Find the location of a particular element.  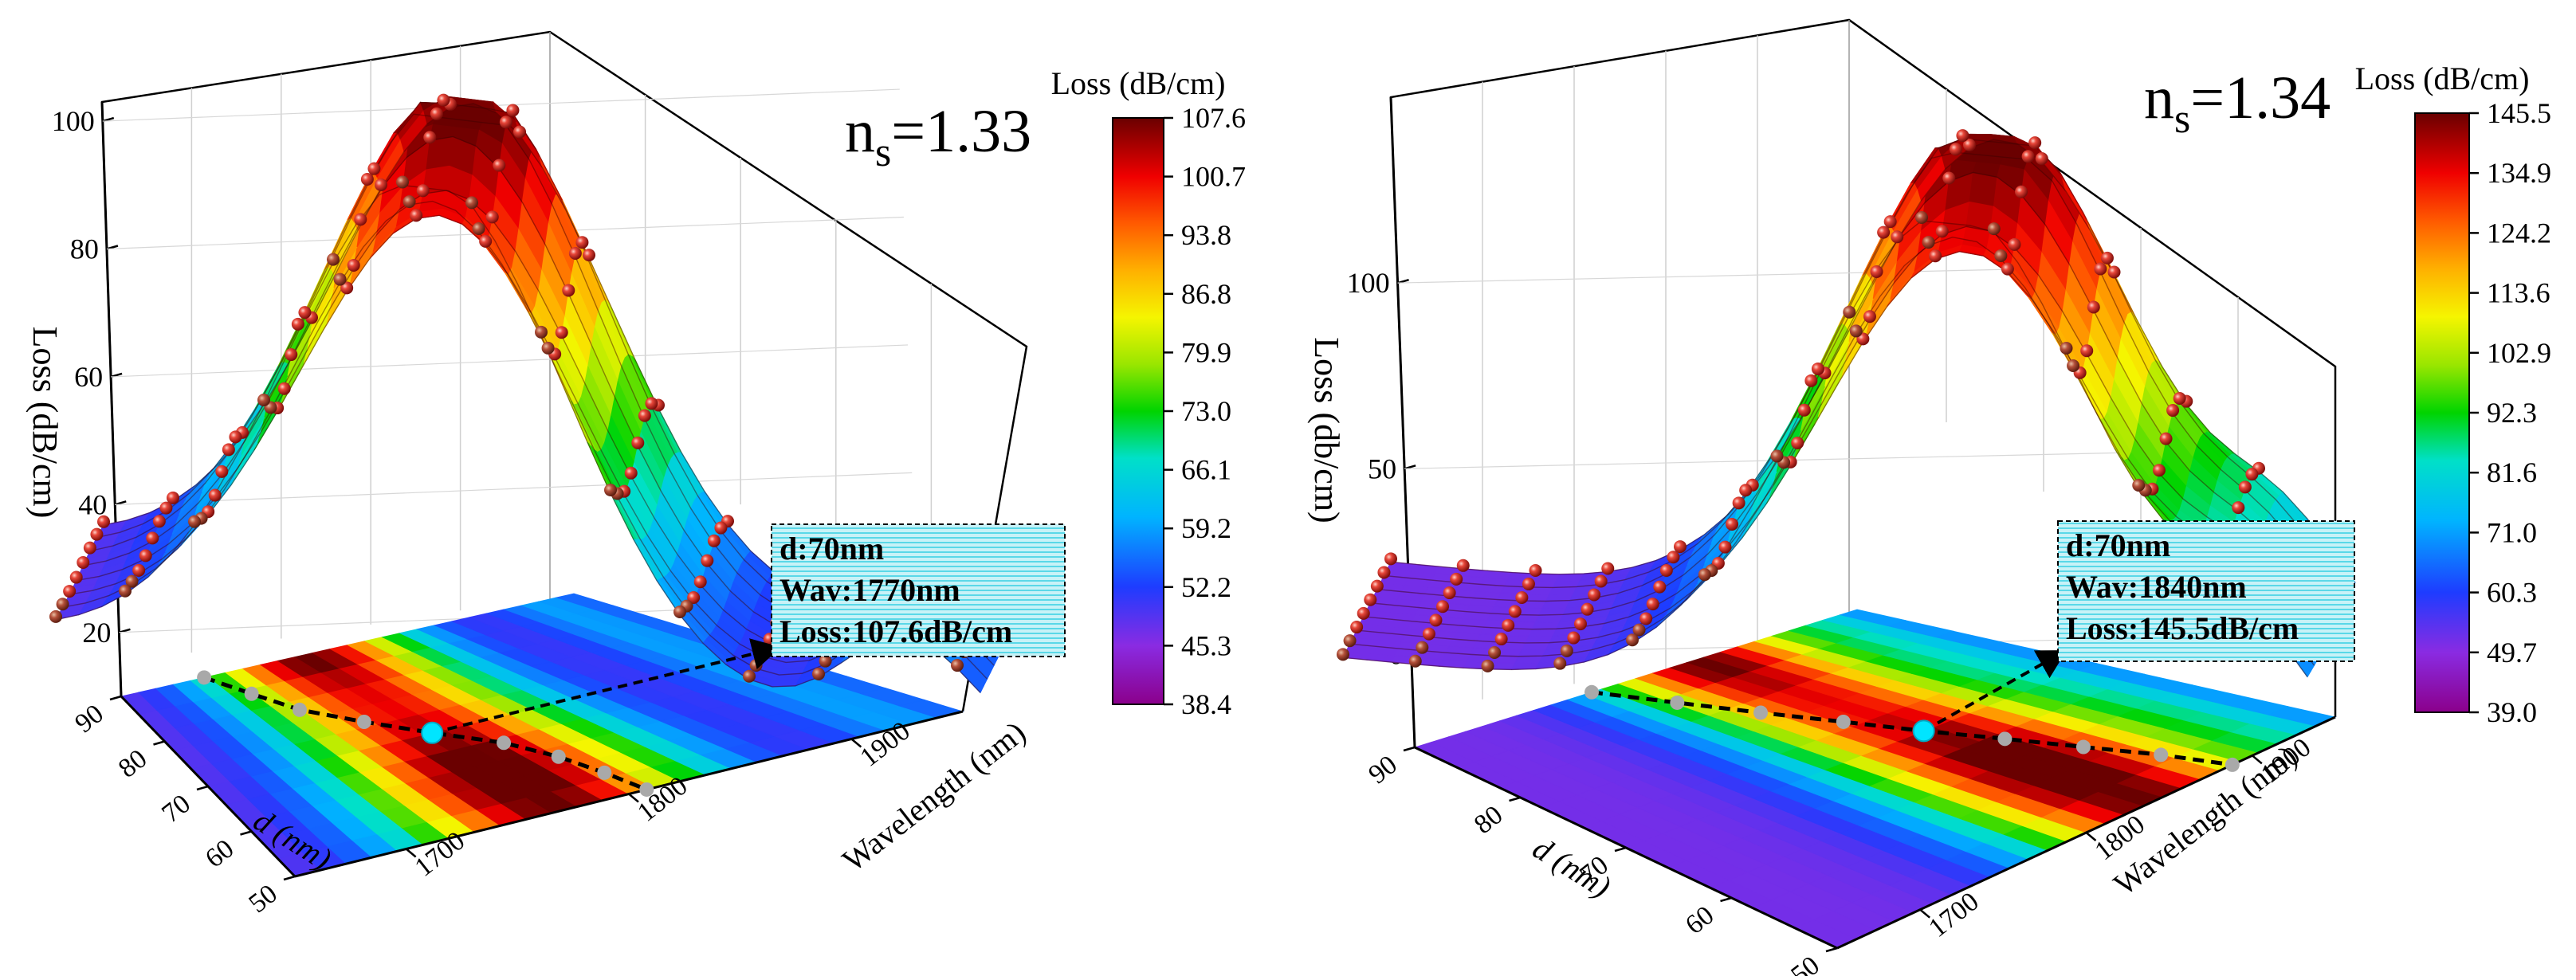

colorbar-tick-label: 79.9 is located at coordinates (1206, 352).